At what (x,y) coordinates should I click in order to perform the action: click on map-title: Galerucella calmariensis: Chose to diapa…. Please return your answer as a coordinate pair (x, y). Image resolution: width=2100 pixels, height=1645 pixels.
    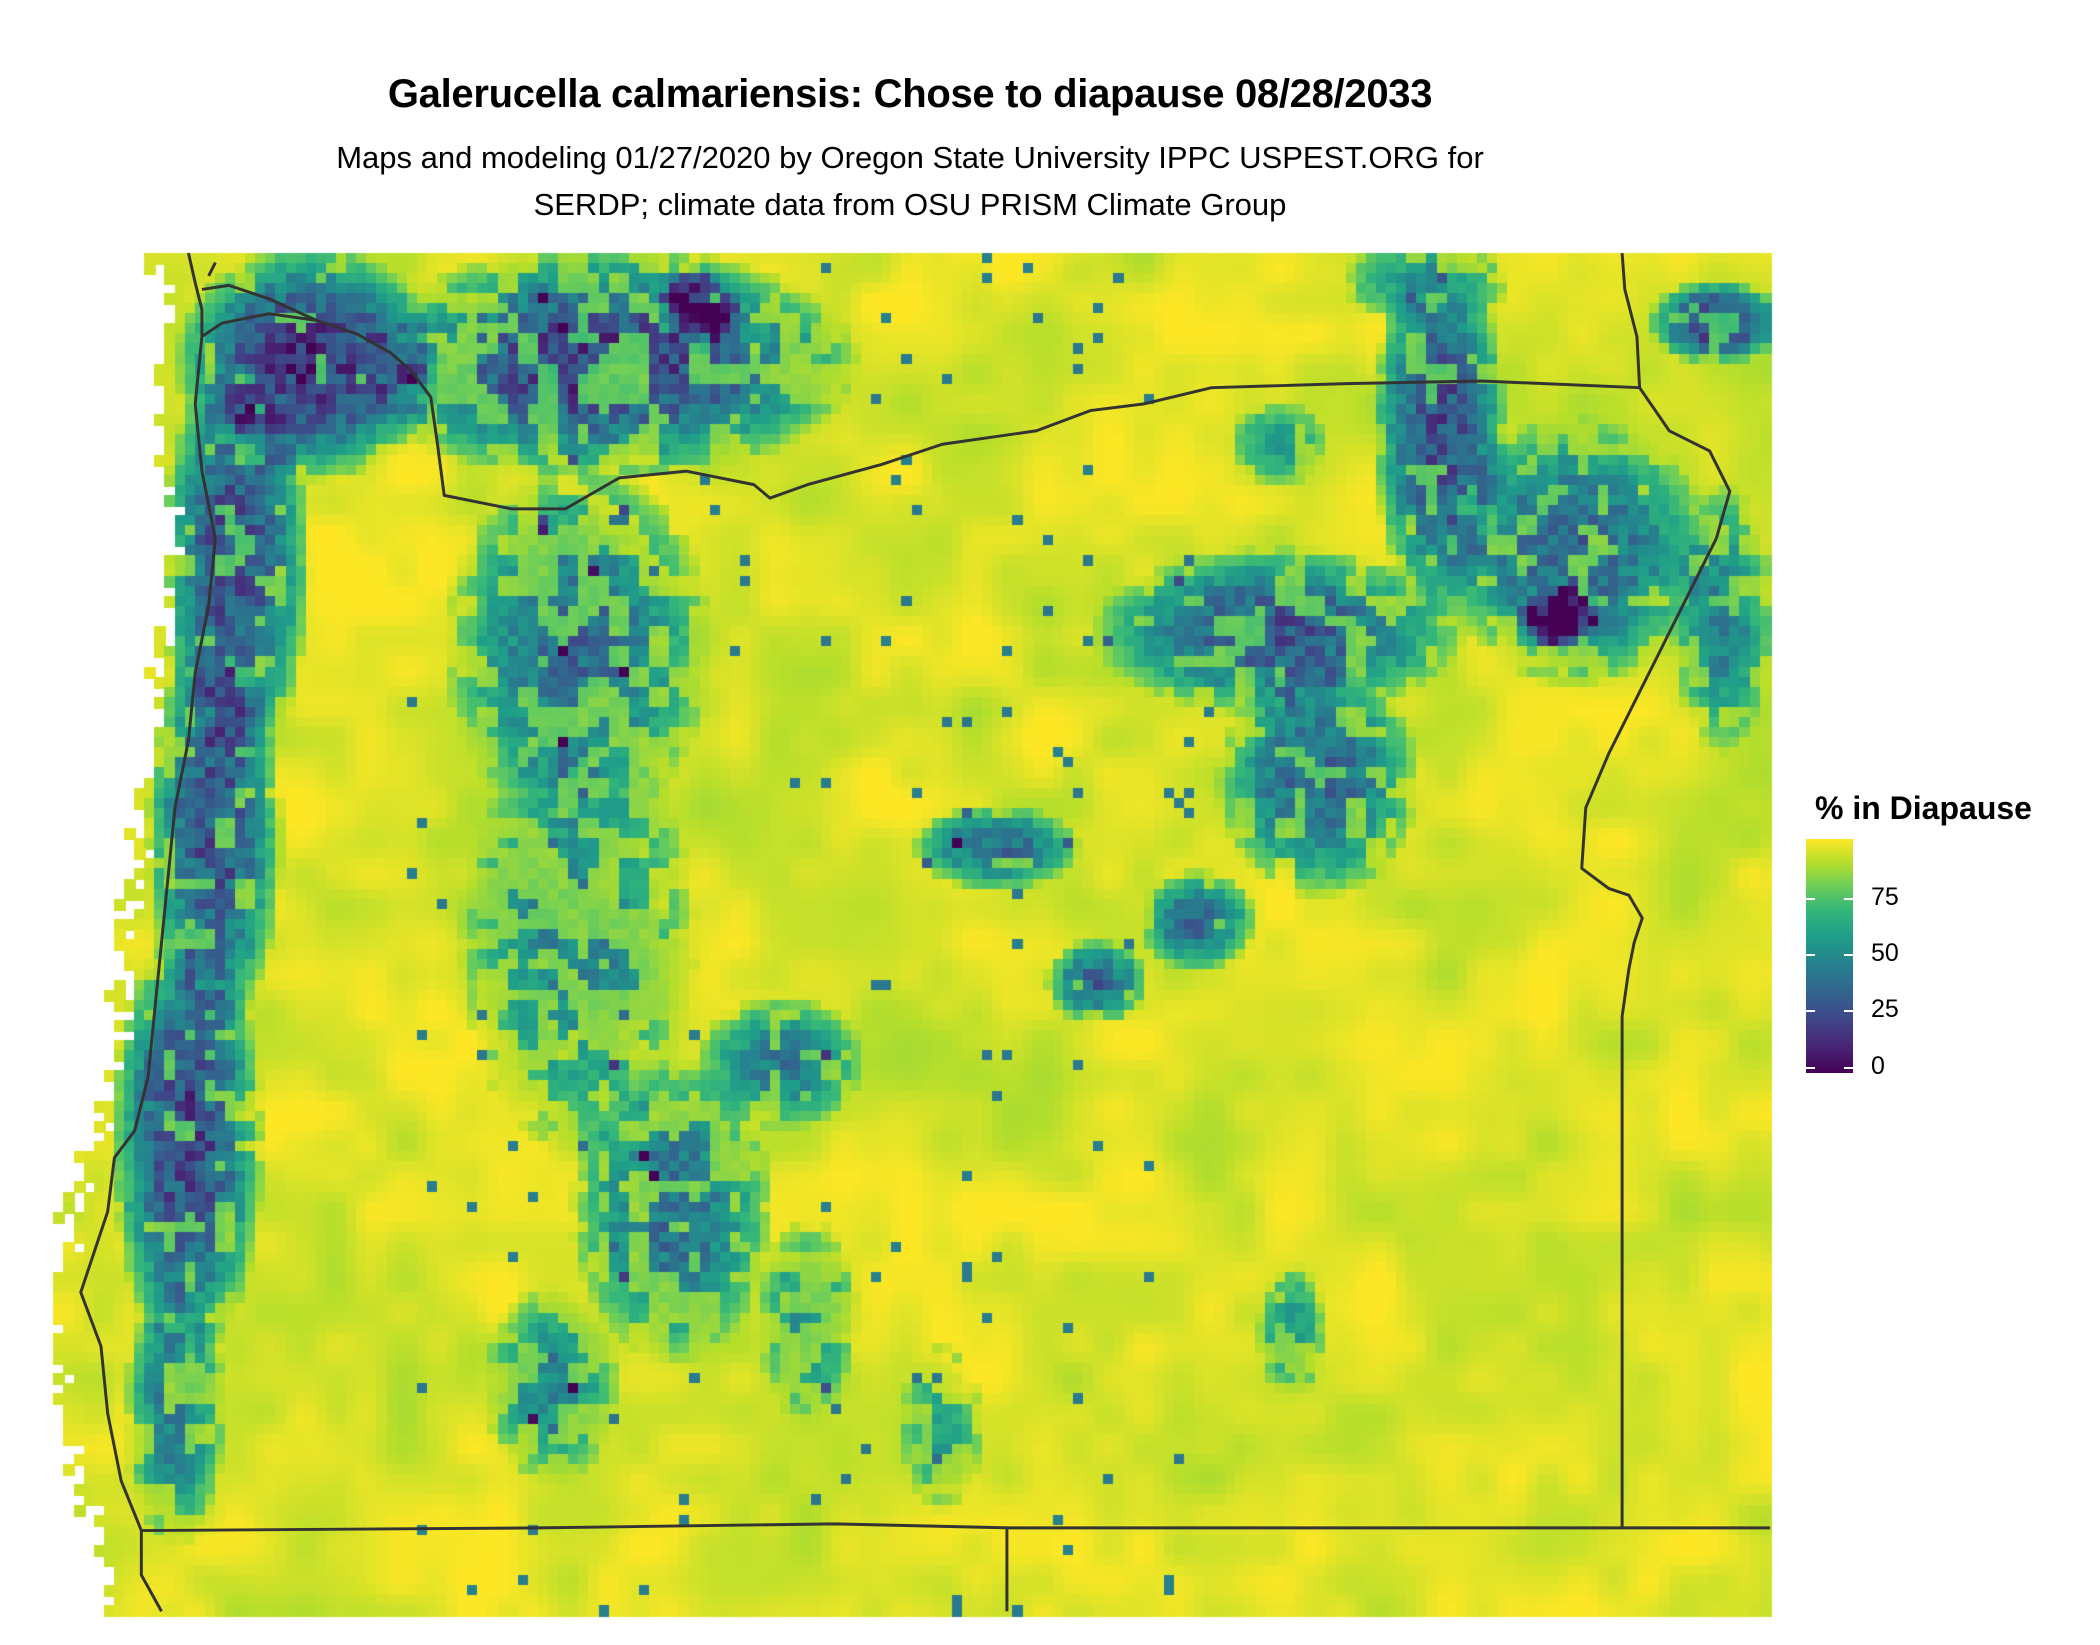
    Looking at the image, I should click on (910, 94).